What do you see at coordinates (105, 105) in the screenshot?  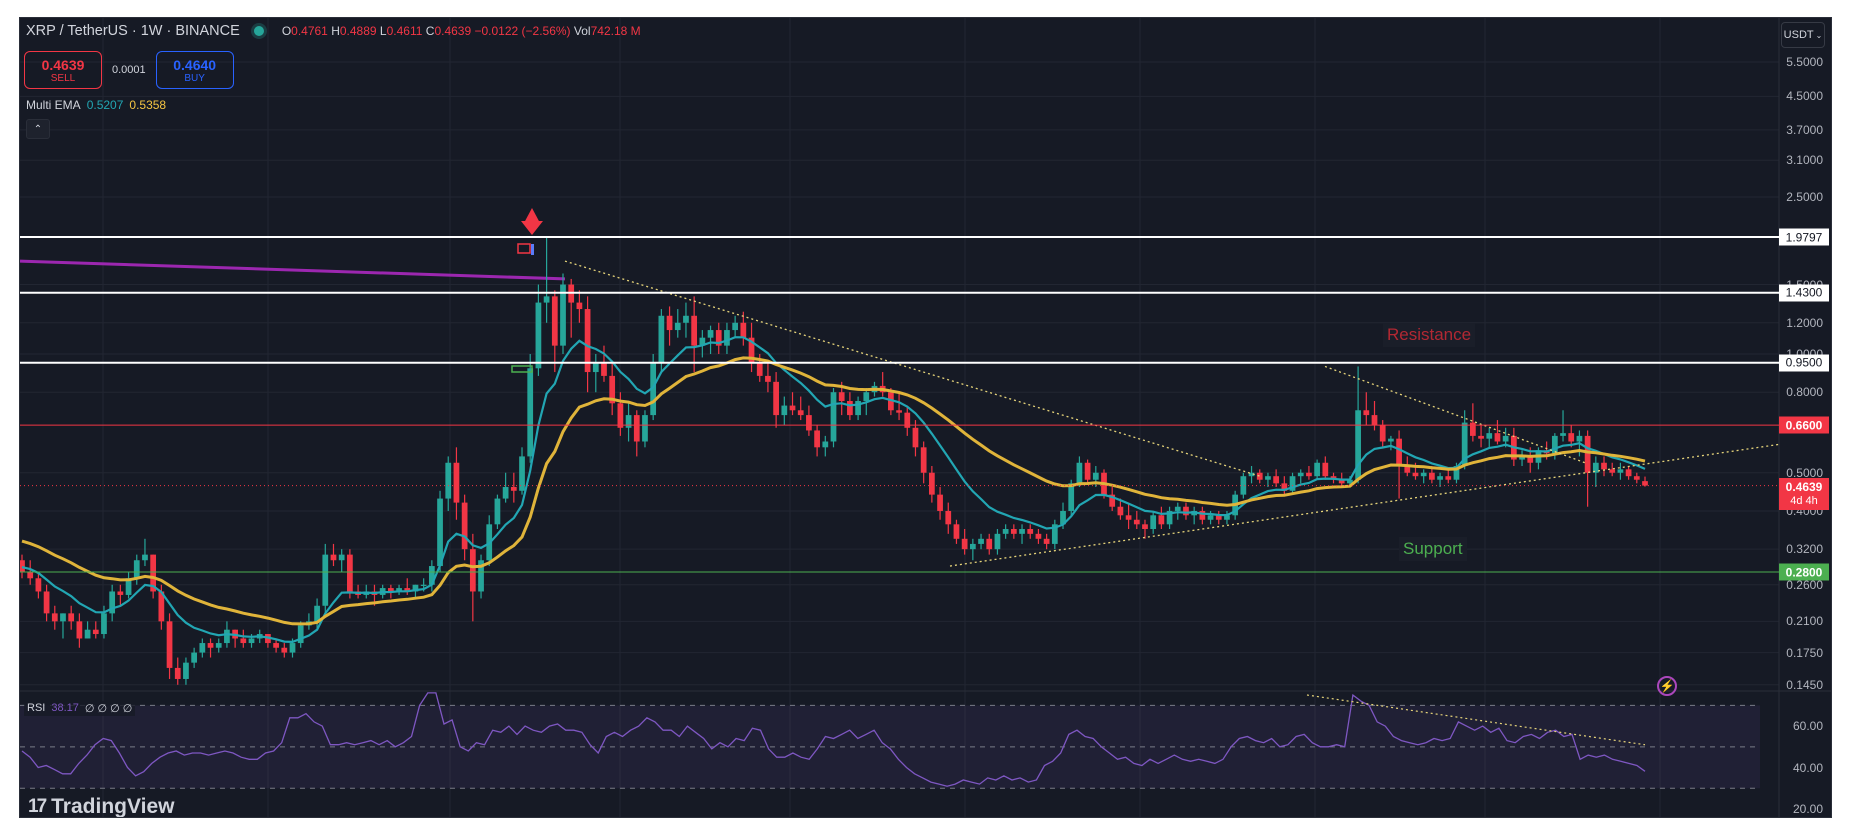 I see `ema-fast-value: 0.5207` at bounding box center [105, 105].